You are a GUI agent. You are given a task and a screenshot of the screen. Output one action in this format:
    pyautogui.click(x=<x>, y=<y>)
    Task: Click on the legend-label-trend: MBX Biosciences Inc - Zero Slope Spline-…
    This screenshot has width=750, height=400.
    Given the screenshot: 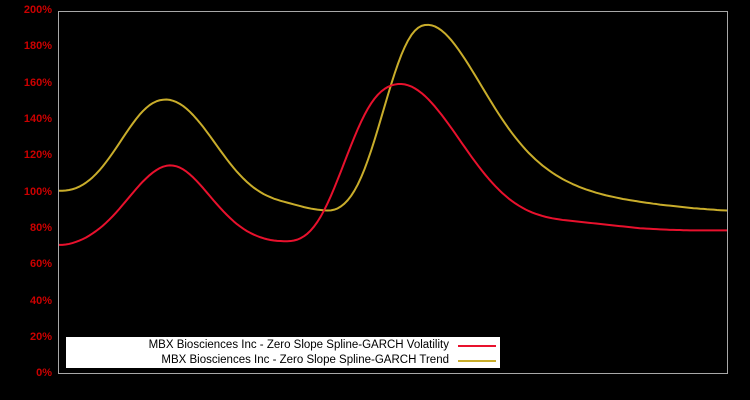 What is the action you would take?
    pyautogui.click(x=305, y=360)
    